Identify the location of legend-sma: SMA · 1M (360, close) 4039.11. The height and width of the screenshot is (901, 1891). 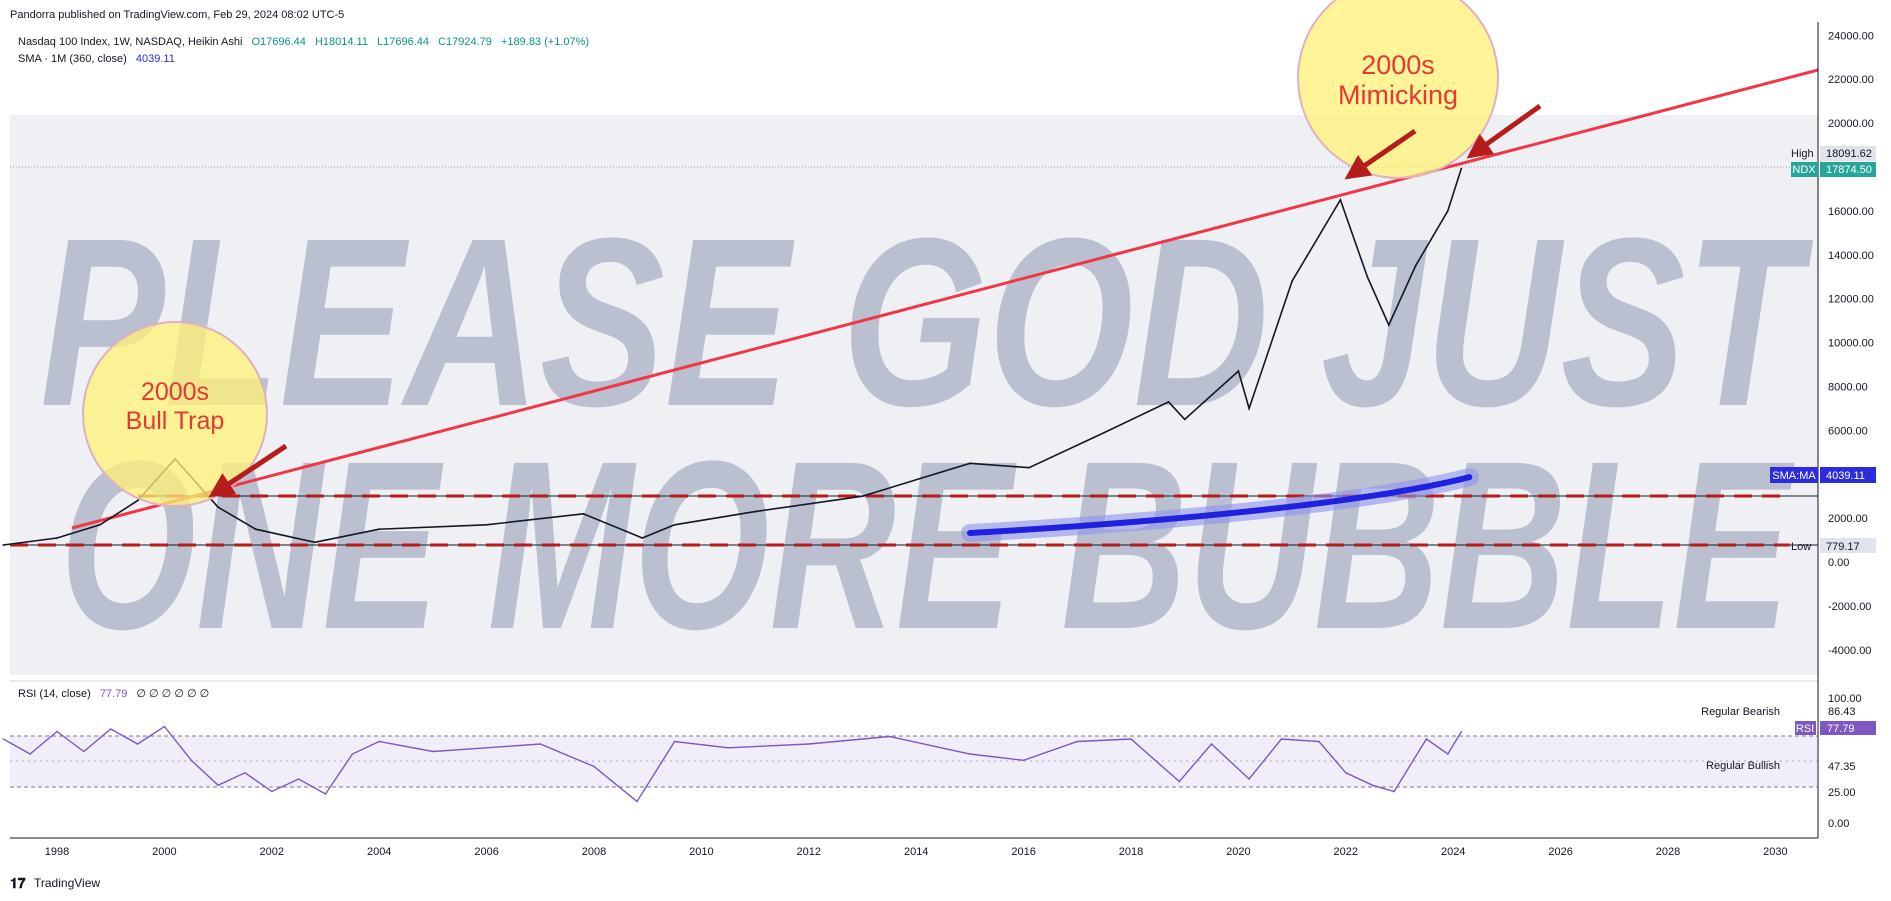
(96, 59).